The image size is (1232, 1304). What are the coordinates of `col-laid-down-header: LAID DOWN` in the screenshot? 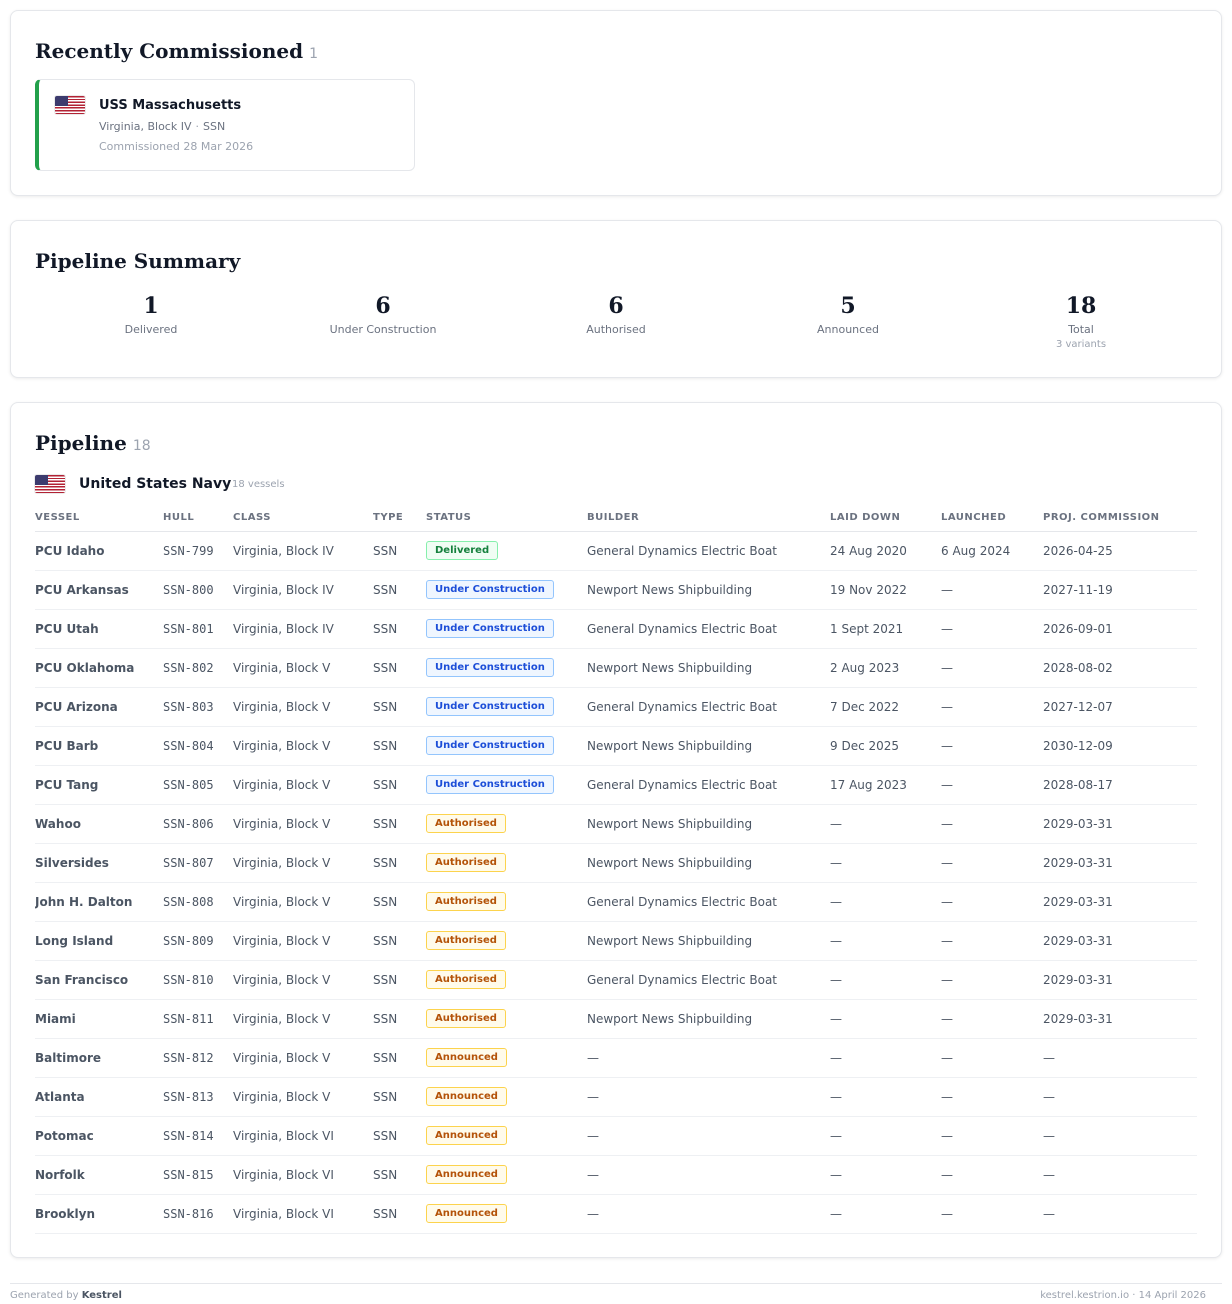 It's located at (885, 518).